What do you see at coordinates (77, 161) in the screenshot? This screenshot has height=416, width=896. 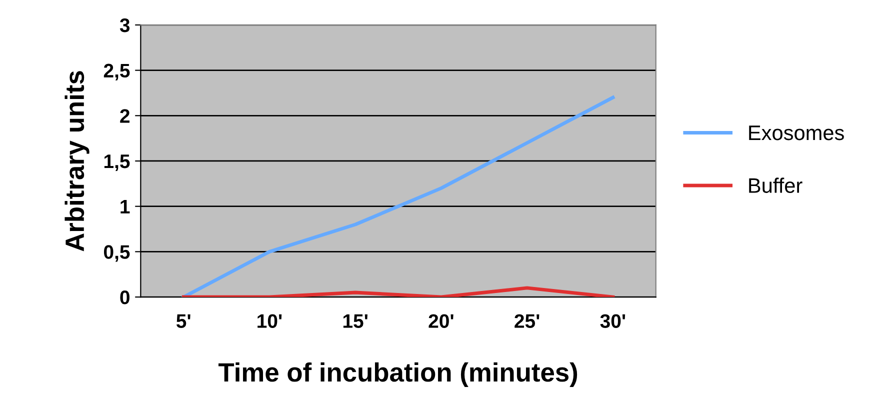 I see `y-axis-title: Arbitrary units` at bounding box center [77, 161].